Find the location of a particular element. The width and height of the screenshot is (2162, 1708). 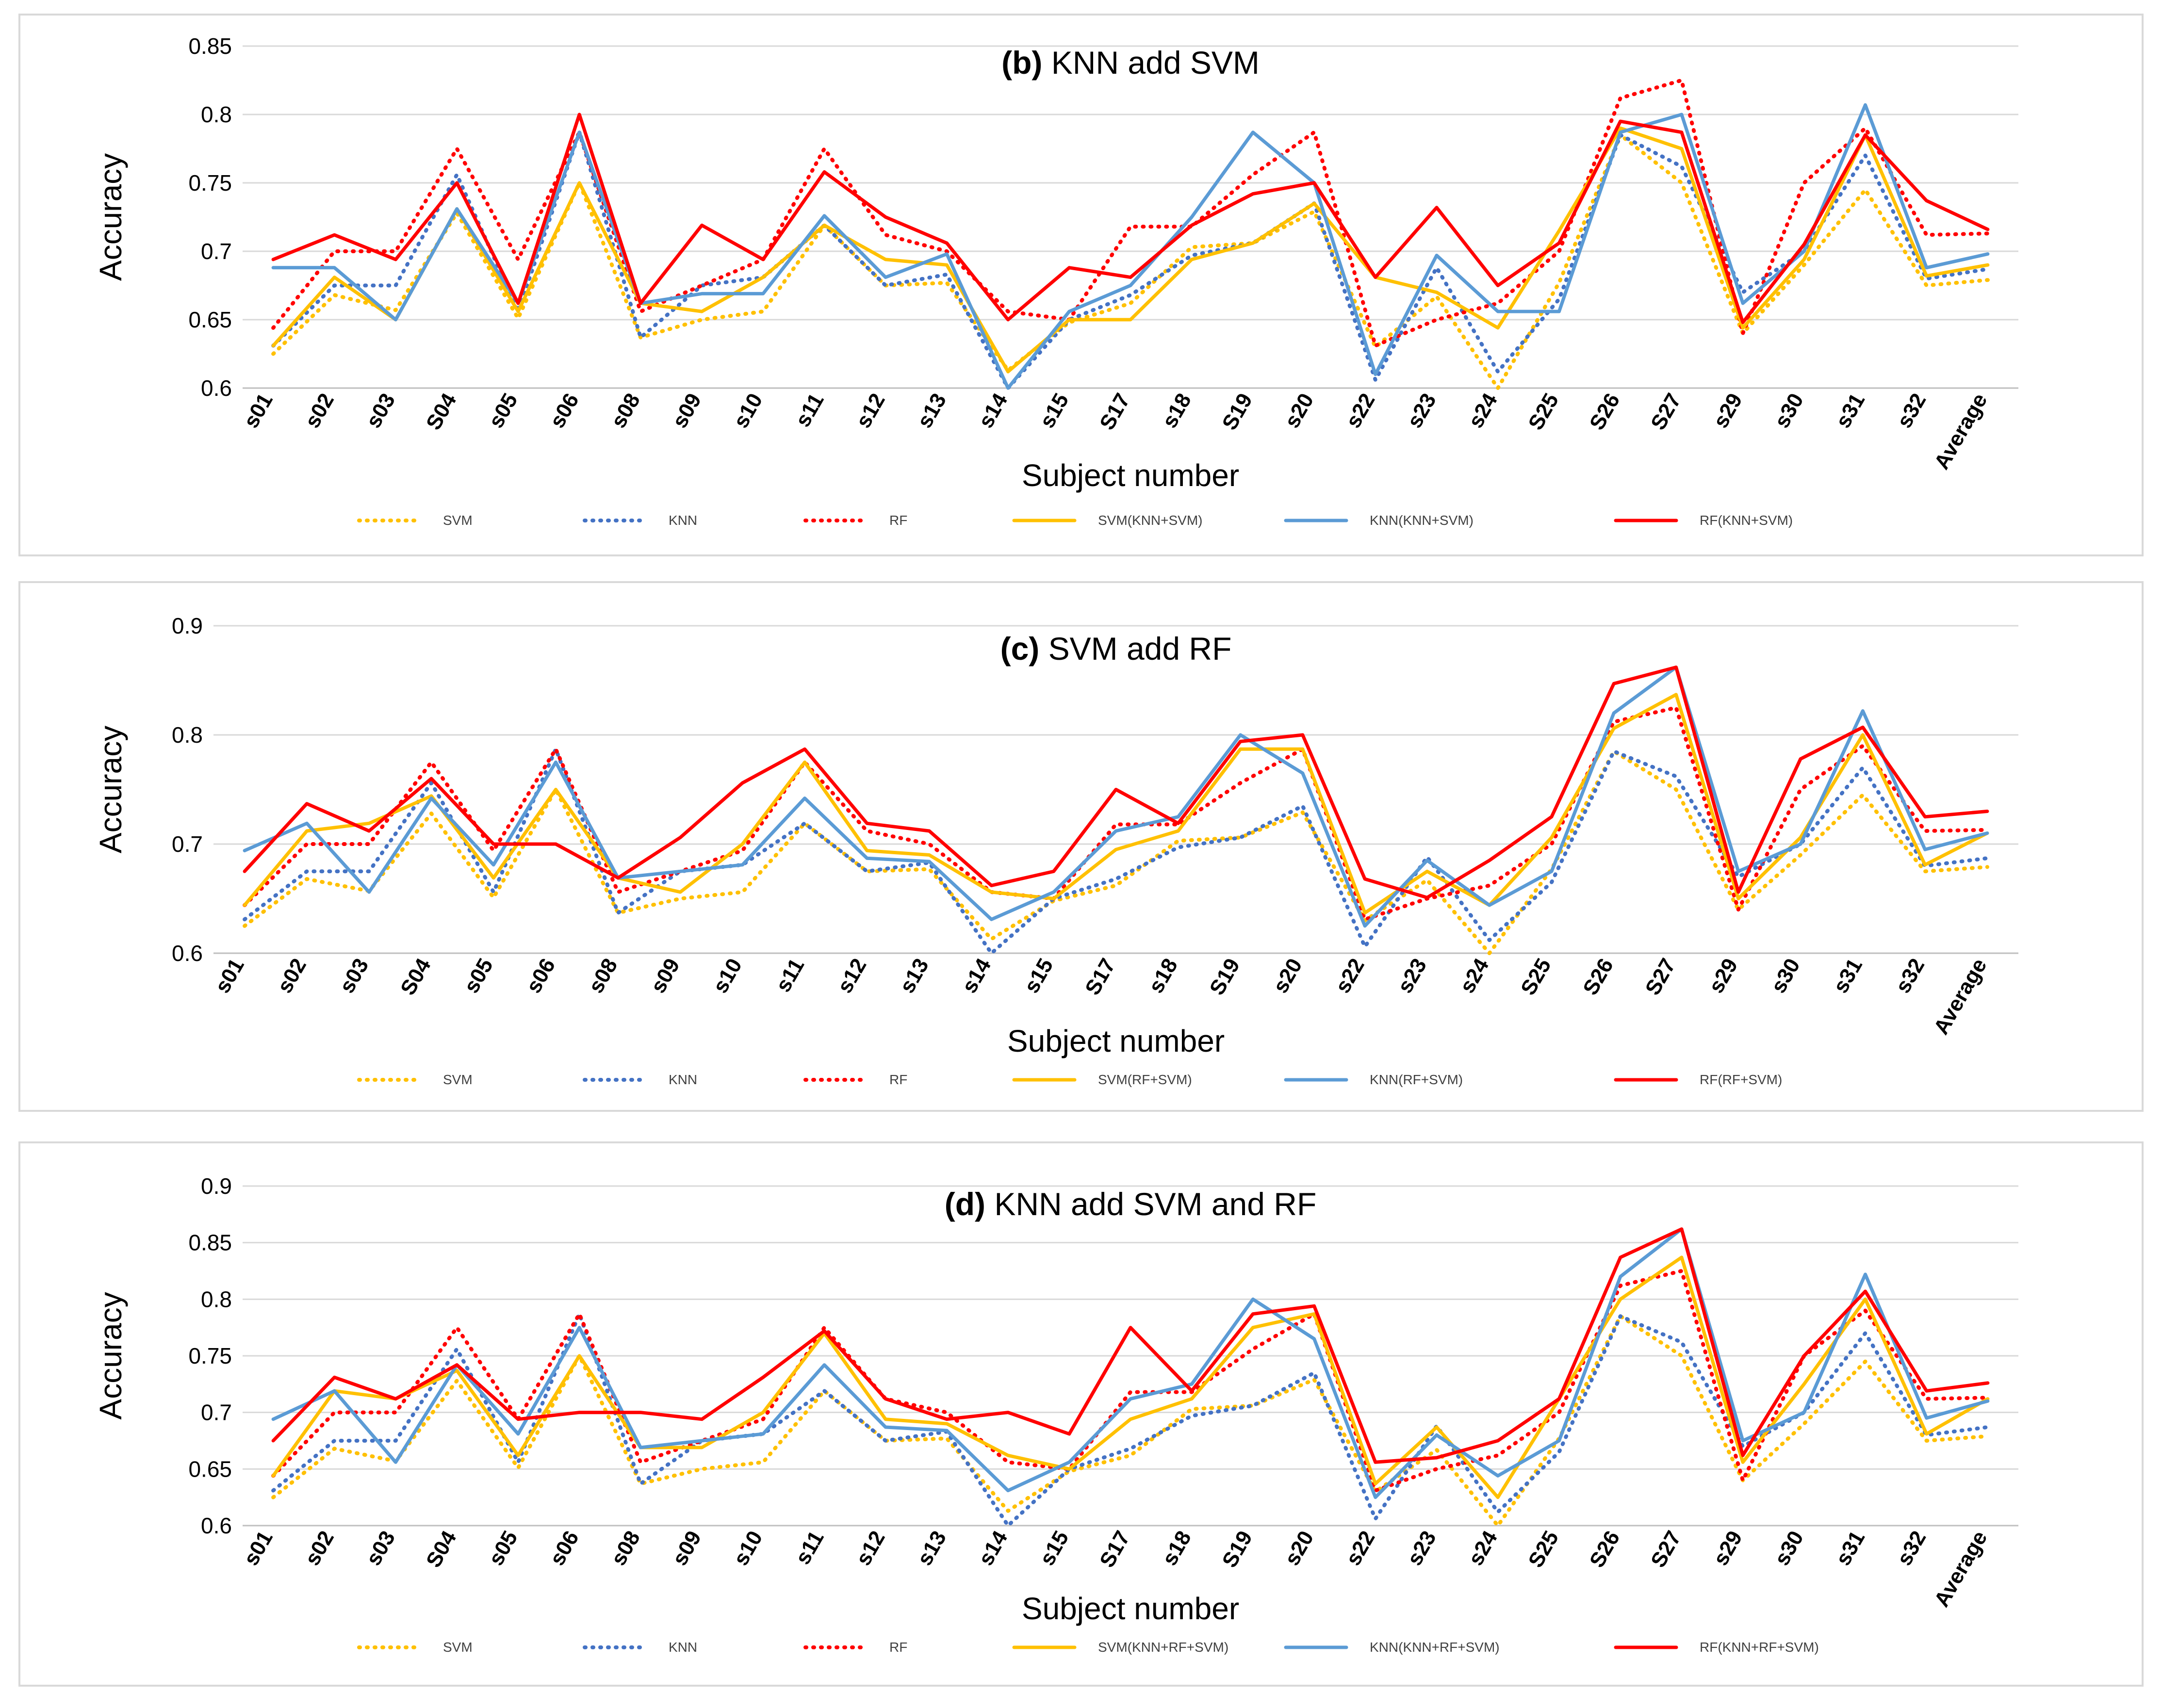

legend-label: KNN(KNN+SVM) is located at coordinates (1422, 520).